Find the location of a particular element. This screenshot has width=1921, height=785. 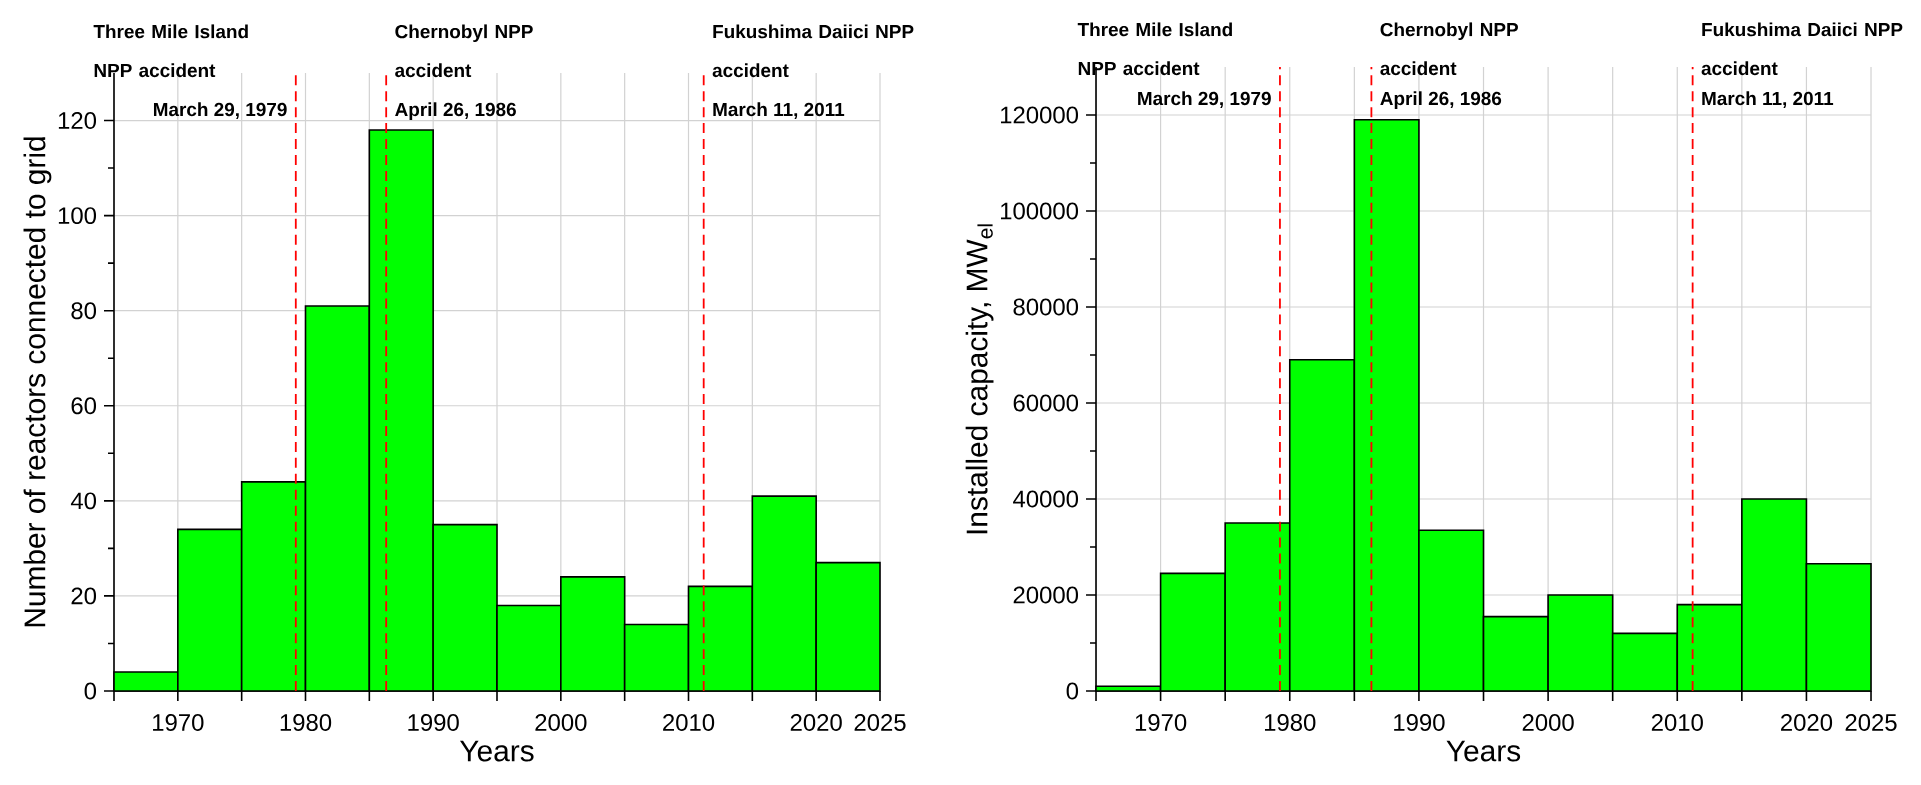

y-tick-label: 80 is located at coordinates (84, 311).